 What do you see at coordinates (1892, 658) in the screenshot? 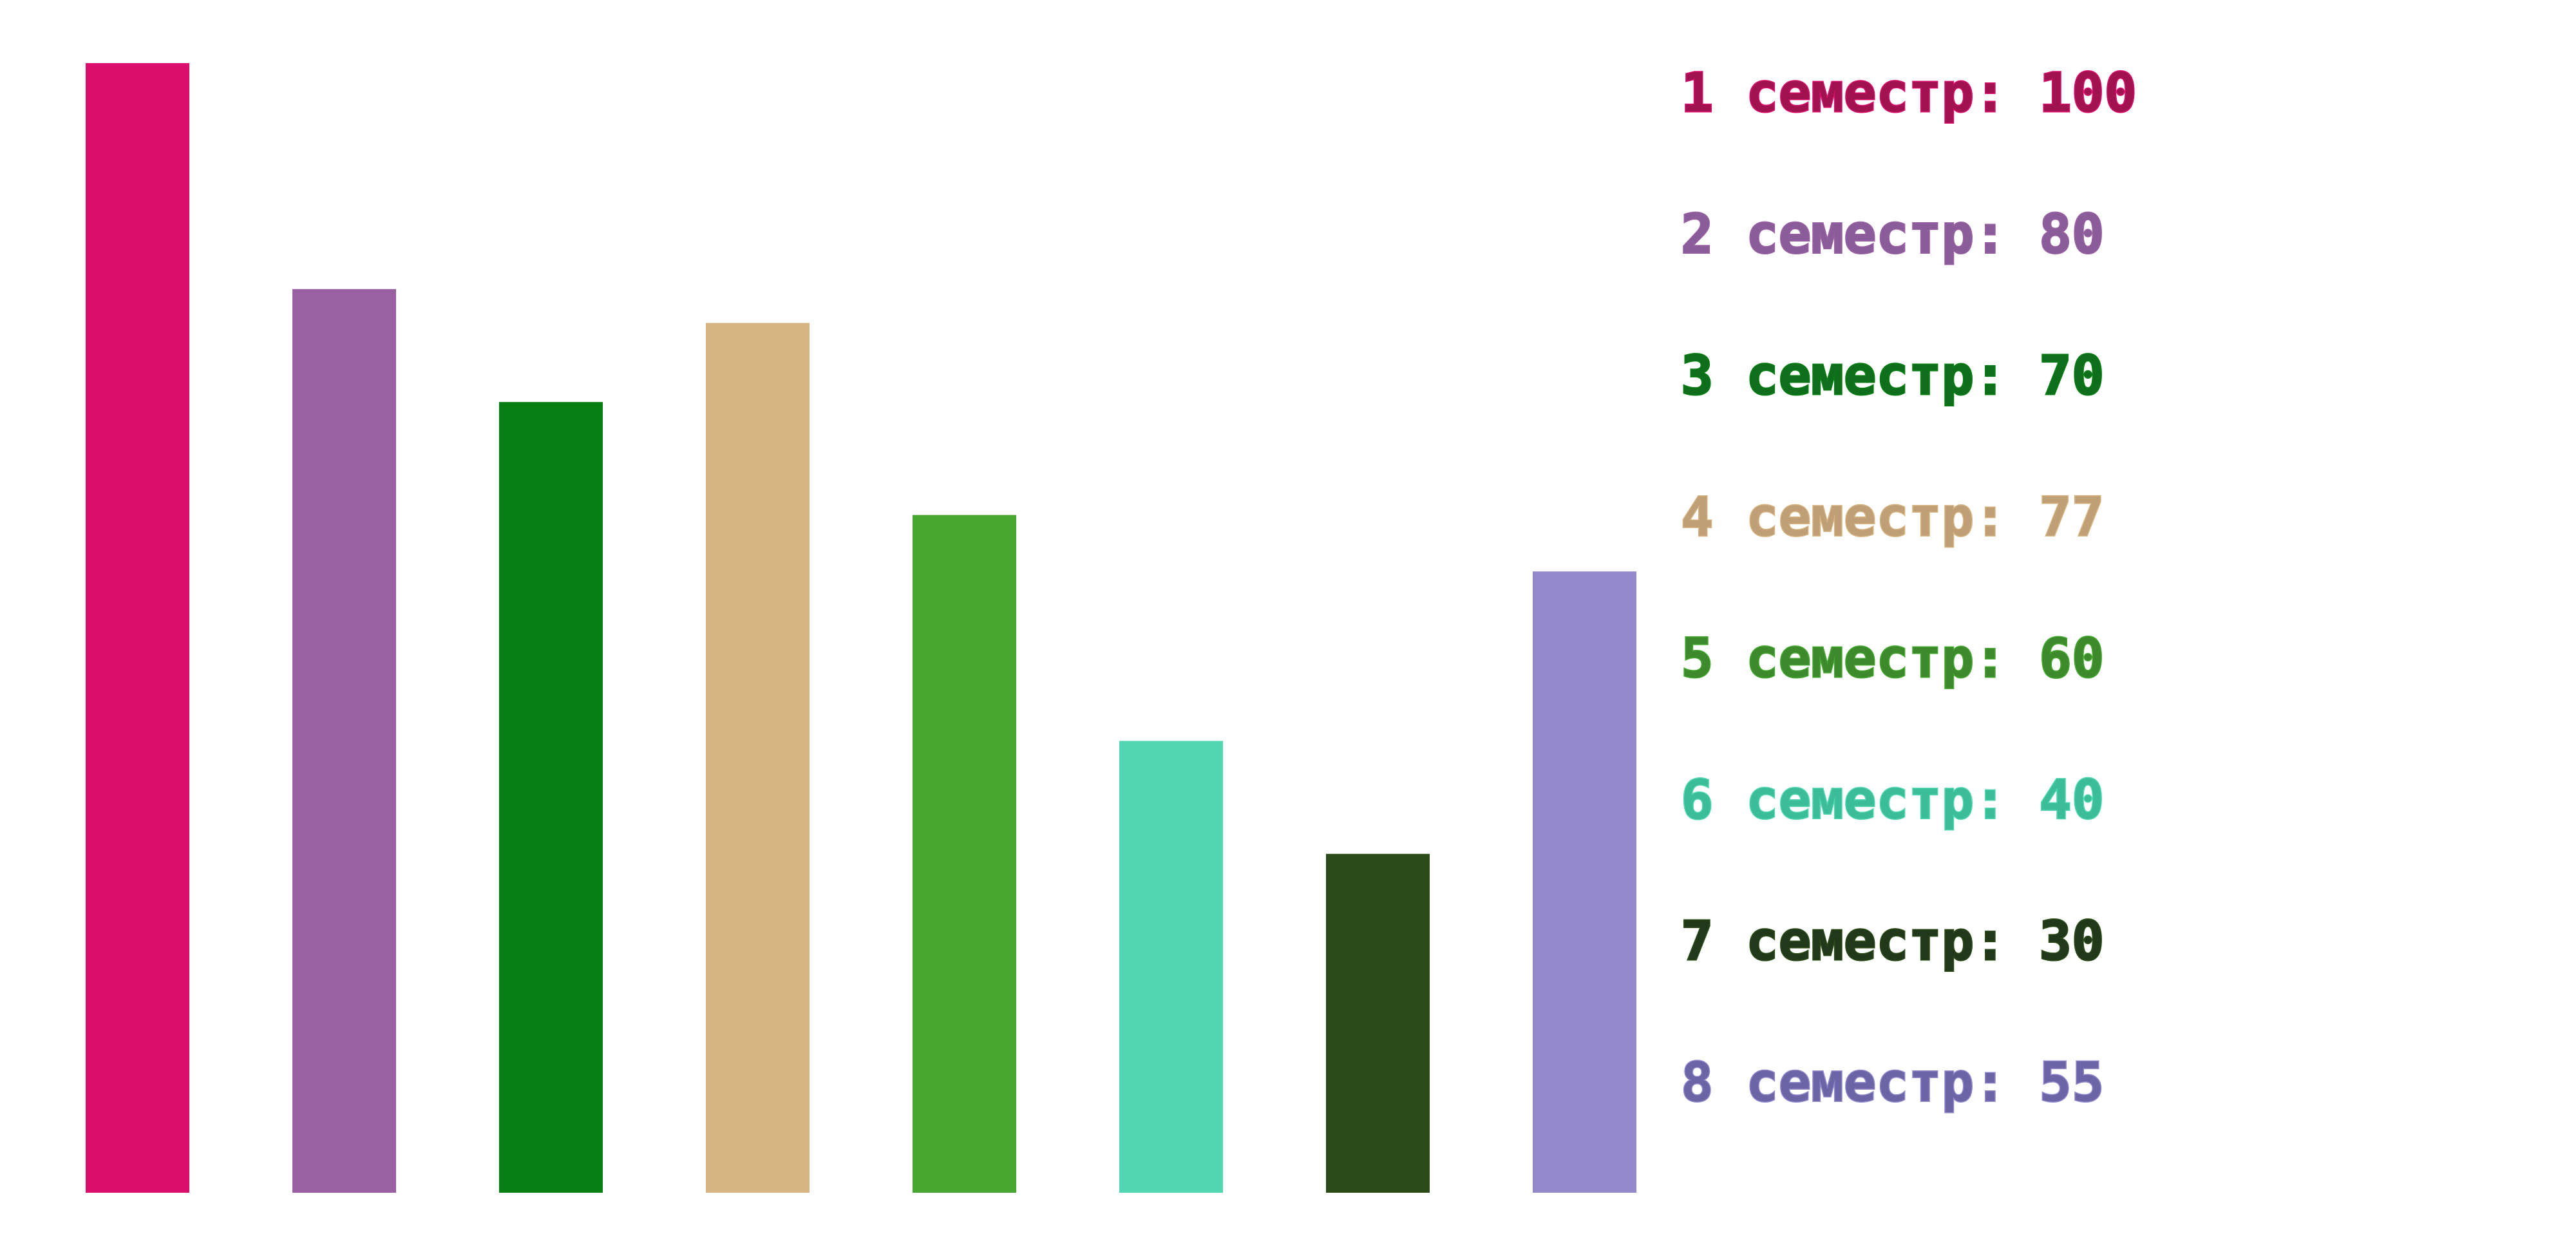
I see `legend-entry-5: 5 семестр: 60` at bounding box center [1892, 658].